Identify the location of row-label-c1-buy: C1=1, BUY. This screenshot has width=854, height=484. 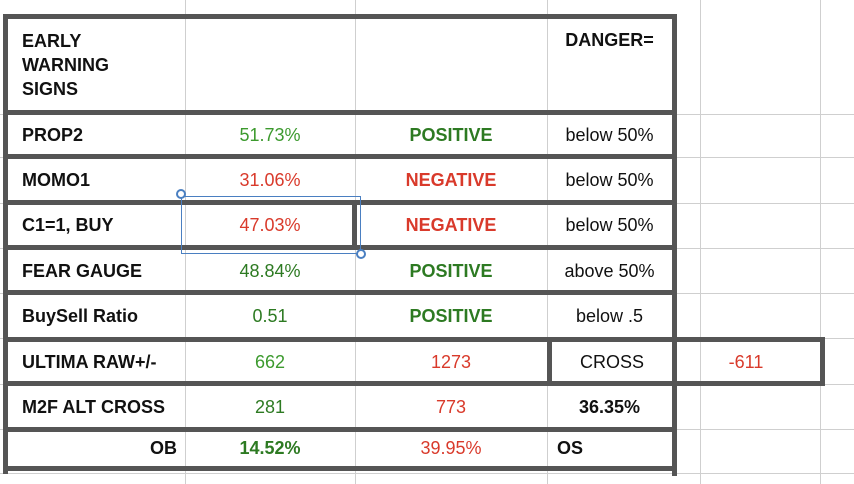
(96, 225).